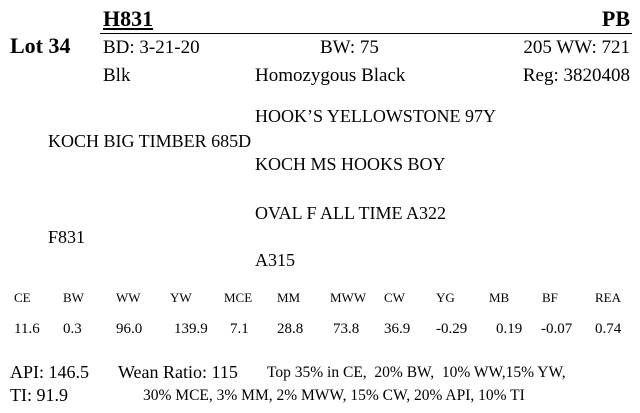  Describe the element at coordinates (394, 297) in the screenshot. I see `epd-header: CW` at that location.